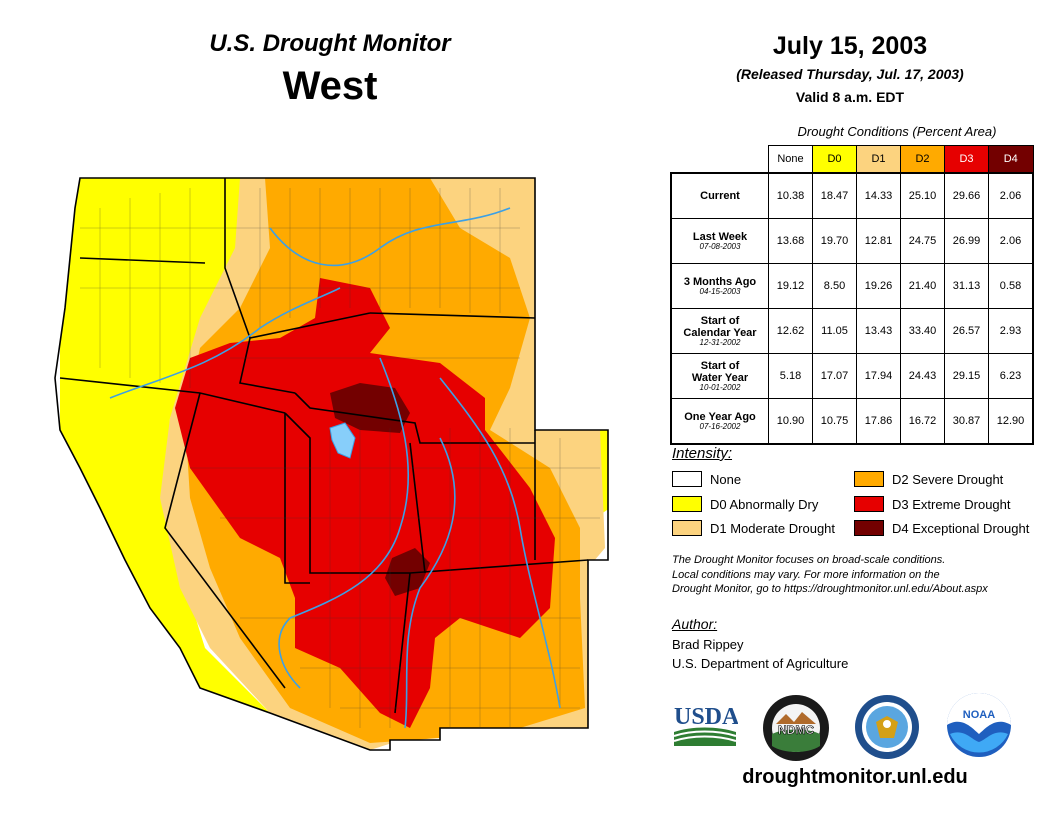  Describe the element at coordinates (922, 286) in the screenshot. I see `table-cell: 21.40` at that location.